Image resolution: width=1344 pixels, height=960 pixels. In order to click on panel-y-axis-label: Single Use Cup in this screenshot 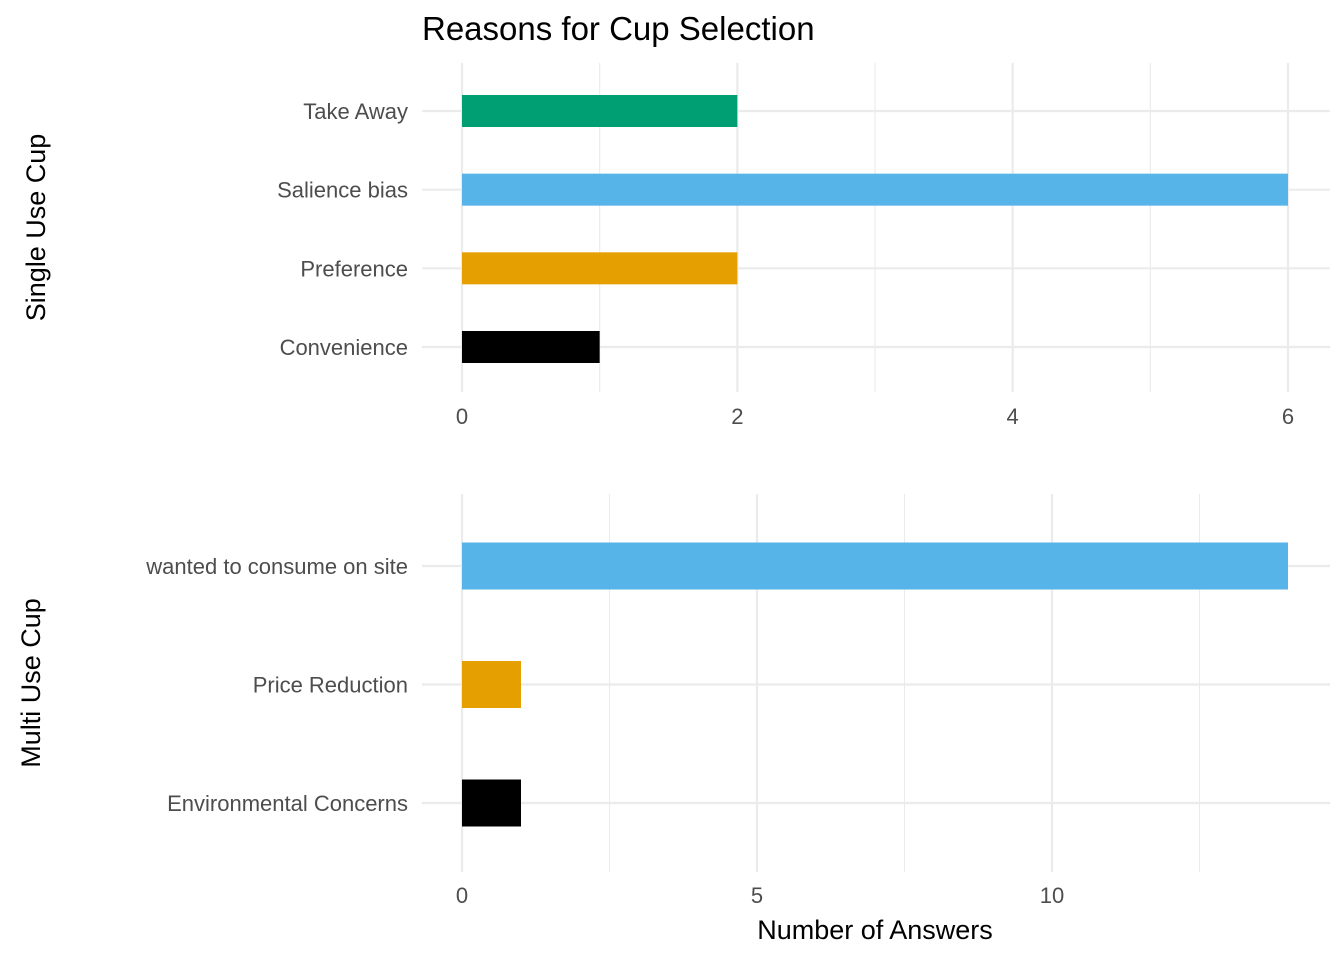, I will do `click(36, 228)`.